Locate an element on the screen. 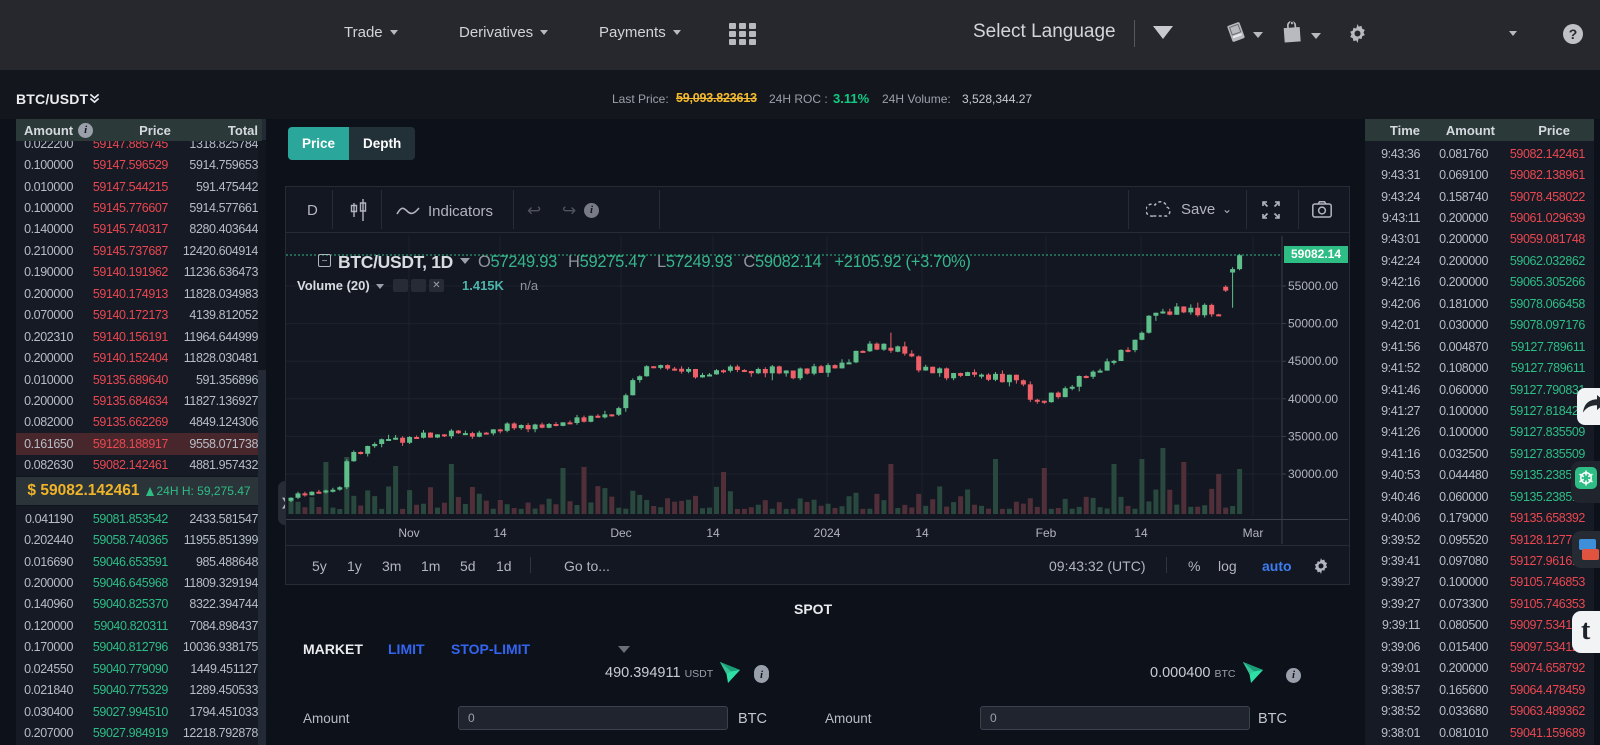 This screenshot has width=1600, height=745. svg-text: Dec is located at coordinates (620, 533).